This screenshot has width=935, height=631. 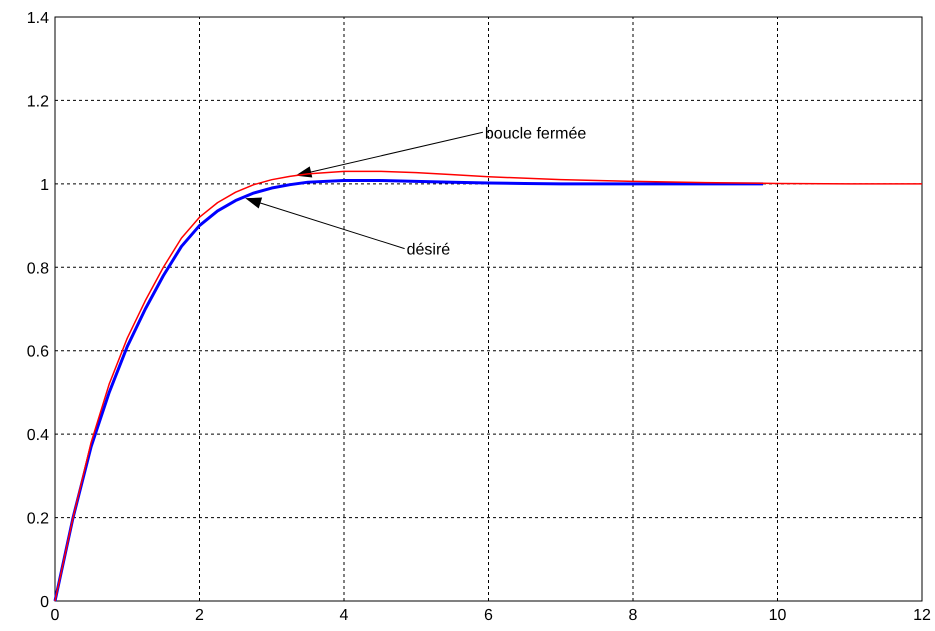 I want to click on x-tick-label: 6, so click(x=489, y=615).